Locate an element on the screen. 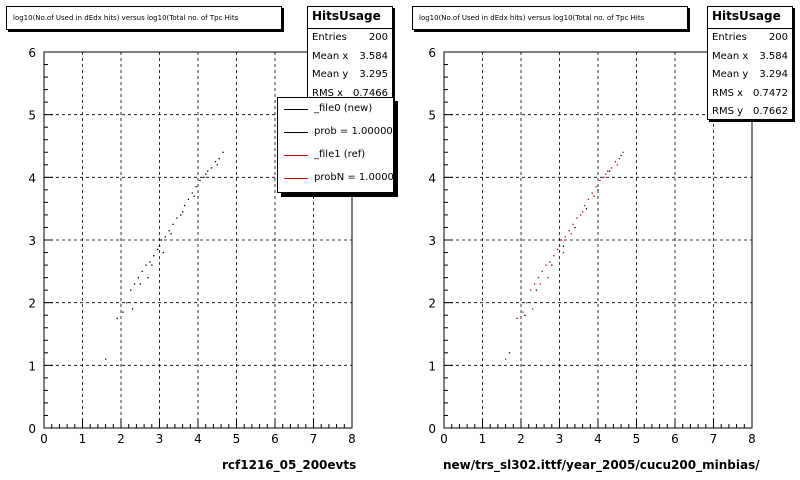  legend-label: probN = 1.000000 is located at coordinates (354, 177).